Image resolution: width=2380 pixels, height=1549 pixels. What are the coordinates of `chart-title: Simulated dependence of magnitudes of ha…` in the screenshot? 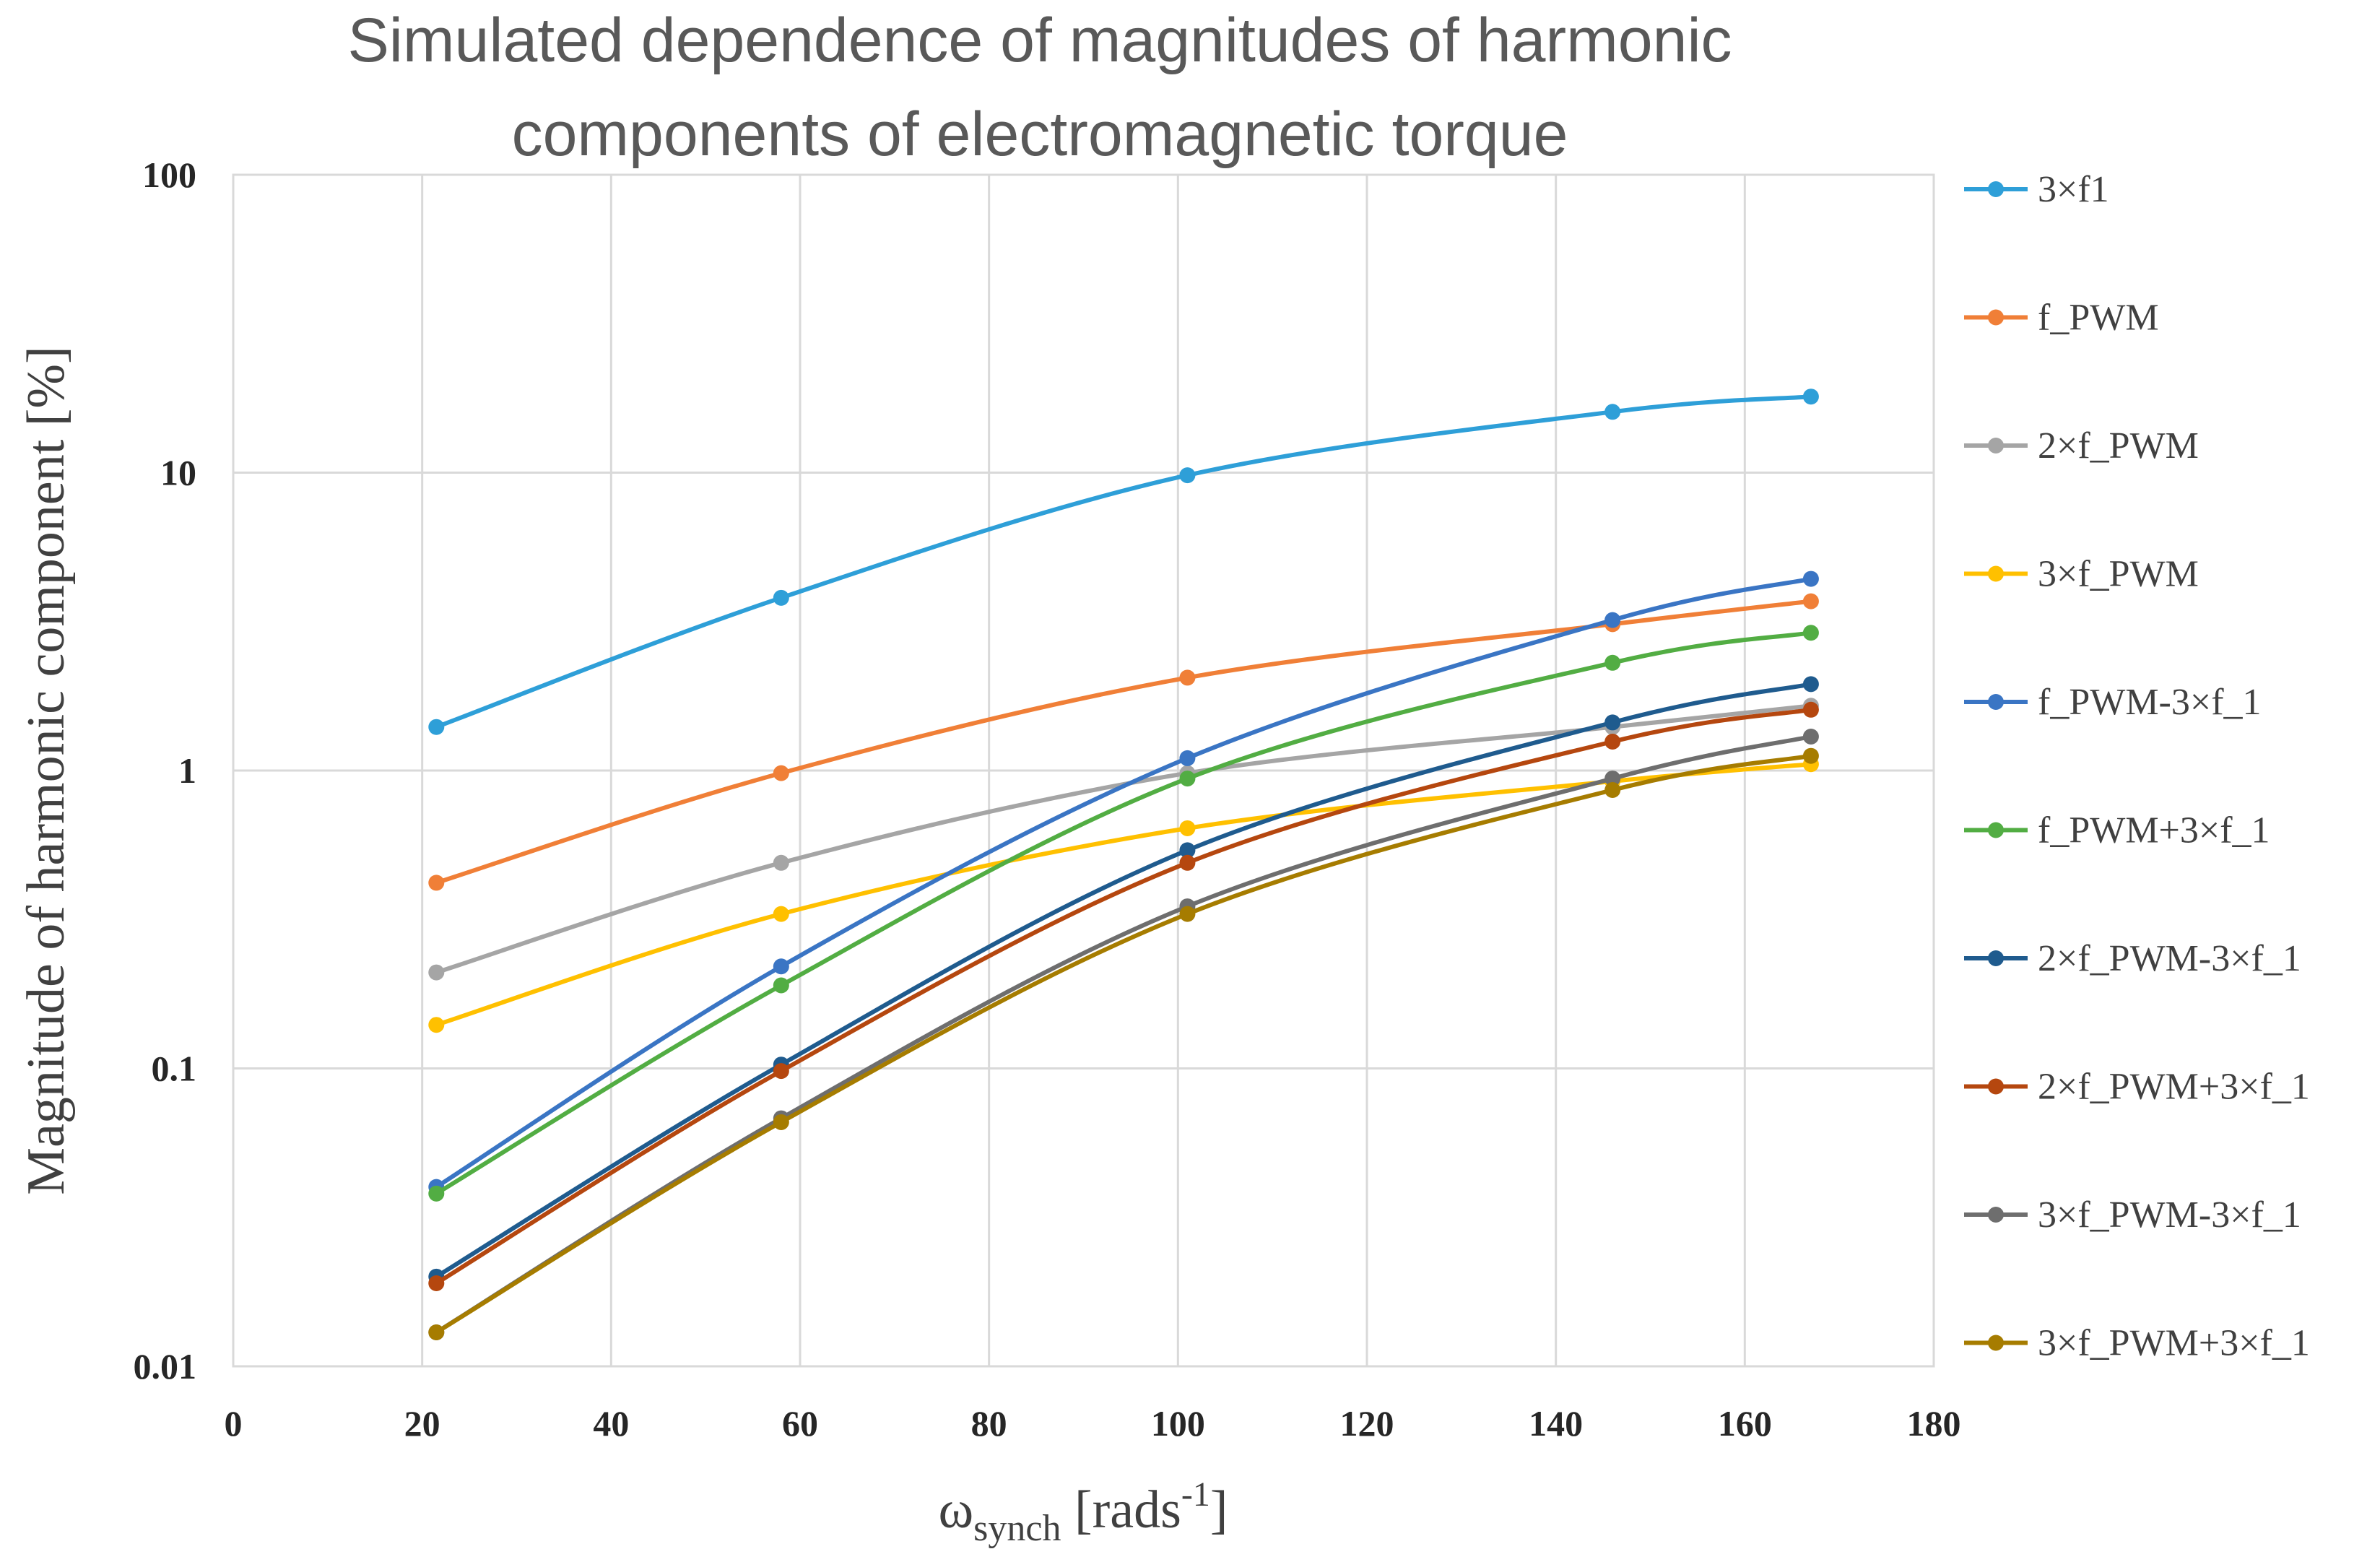 It's located at (1039, 87).